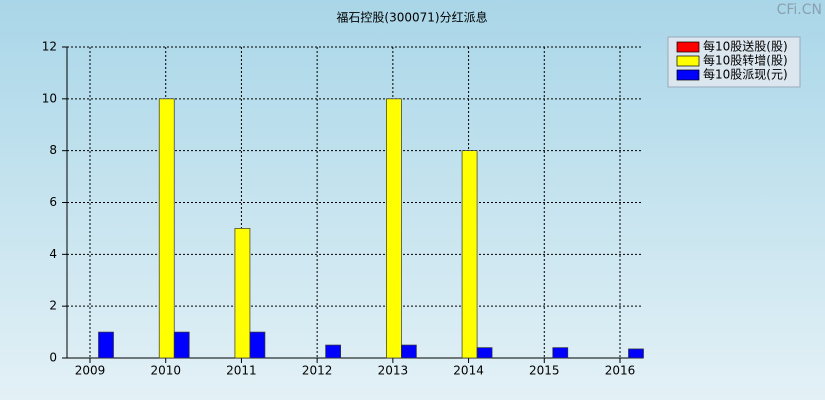 The height and width of the screenshot is (400, 825). Describe the element at coordinates (49, 98) in the screenshot. I see `y-tick-label: 10` at that location.